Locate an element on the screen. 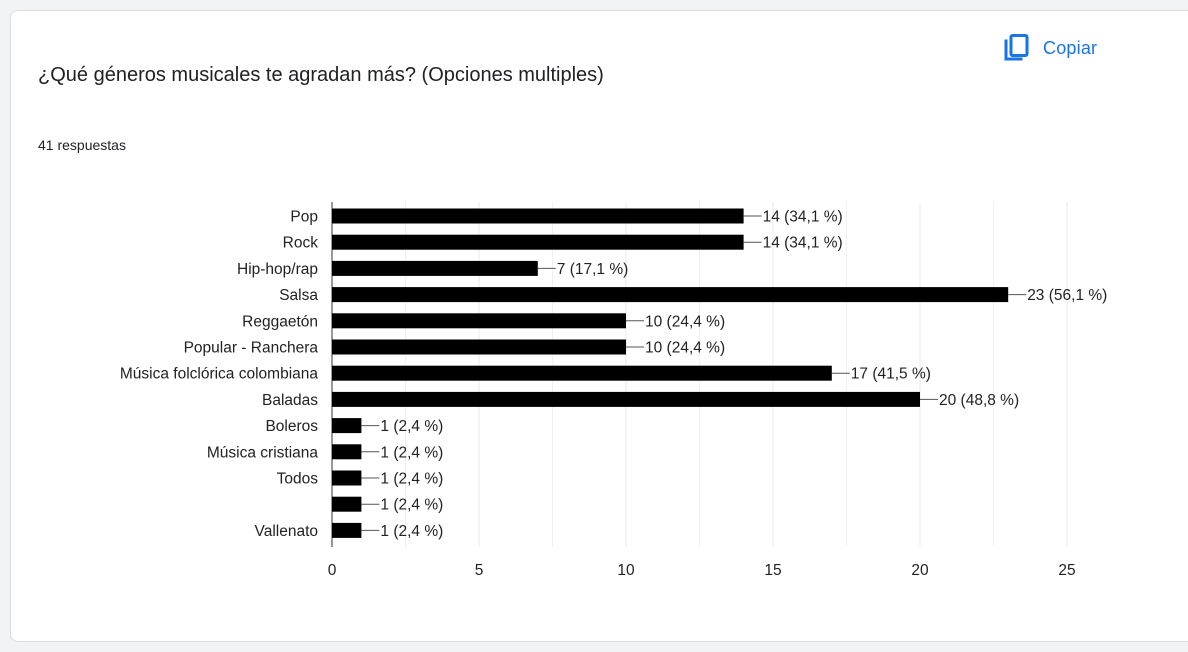 The width and height of the screenshot is (1188, 652). copy-button: Copiar is located at coordinates (1050, 48).